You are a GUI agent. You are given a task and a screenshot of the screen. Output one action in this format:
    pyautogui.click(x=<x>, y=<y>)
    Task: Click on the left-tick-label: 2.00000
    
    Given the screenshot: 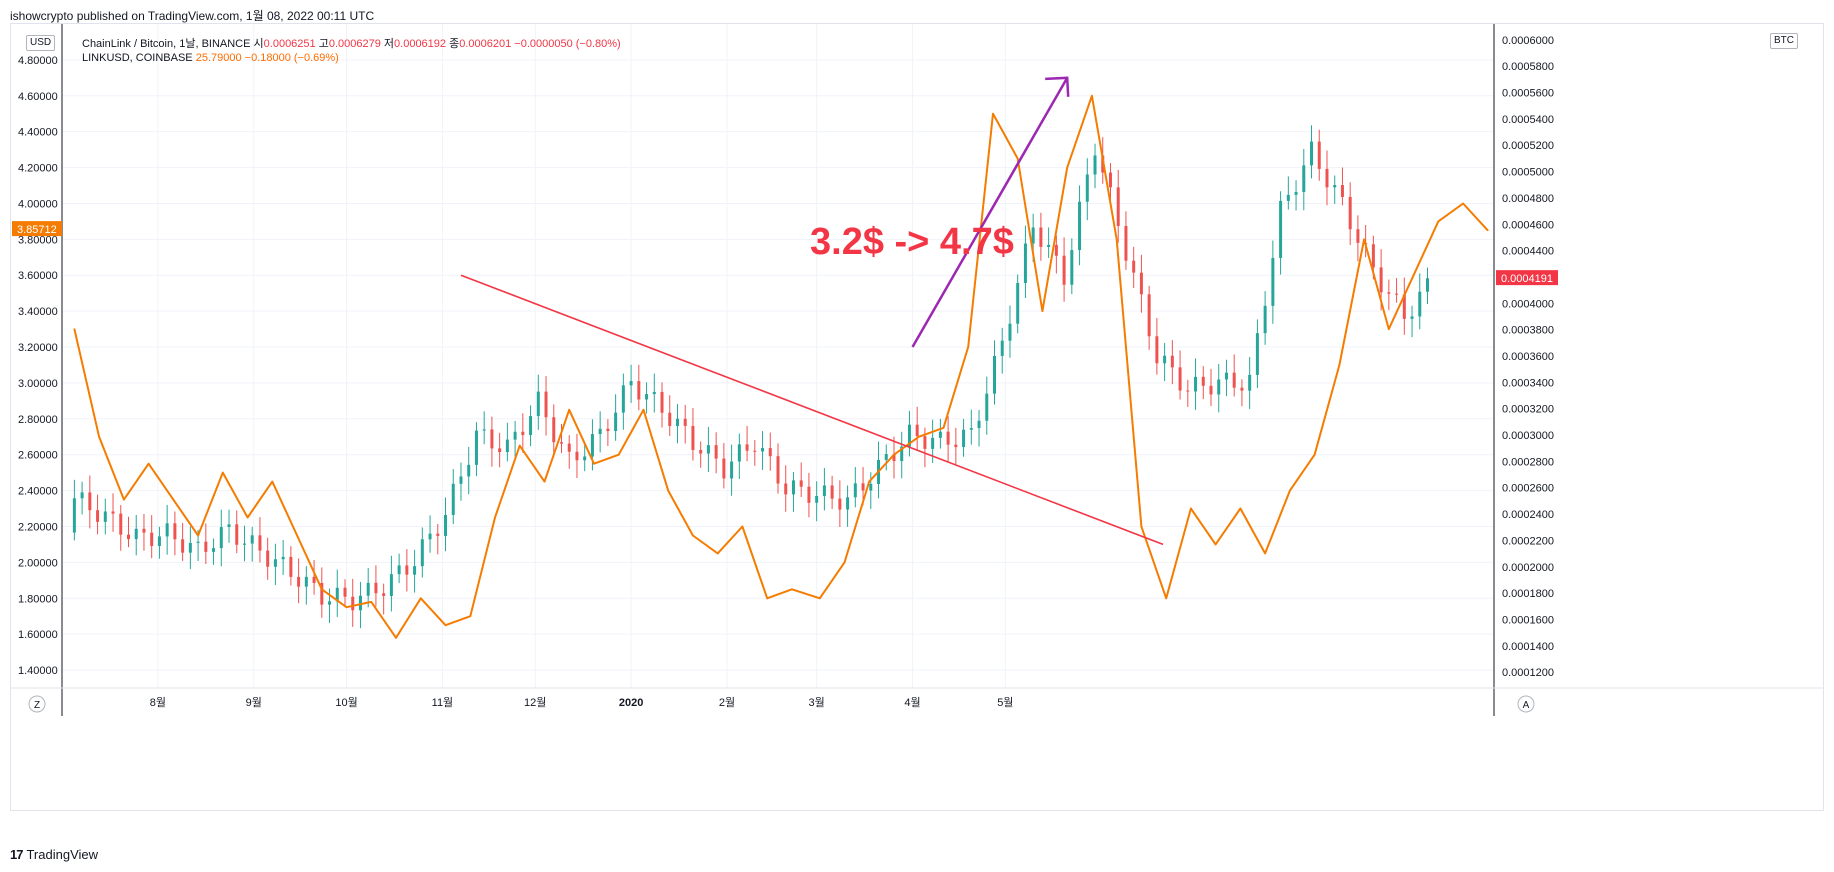 What is the action you would take?
    pyautogui.click(x=38, y=563)
    